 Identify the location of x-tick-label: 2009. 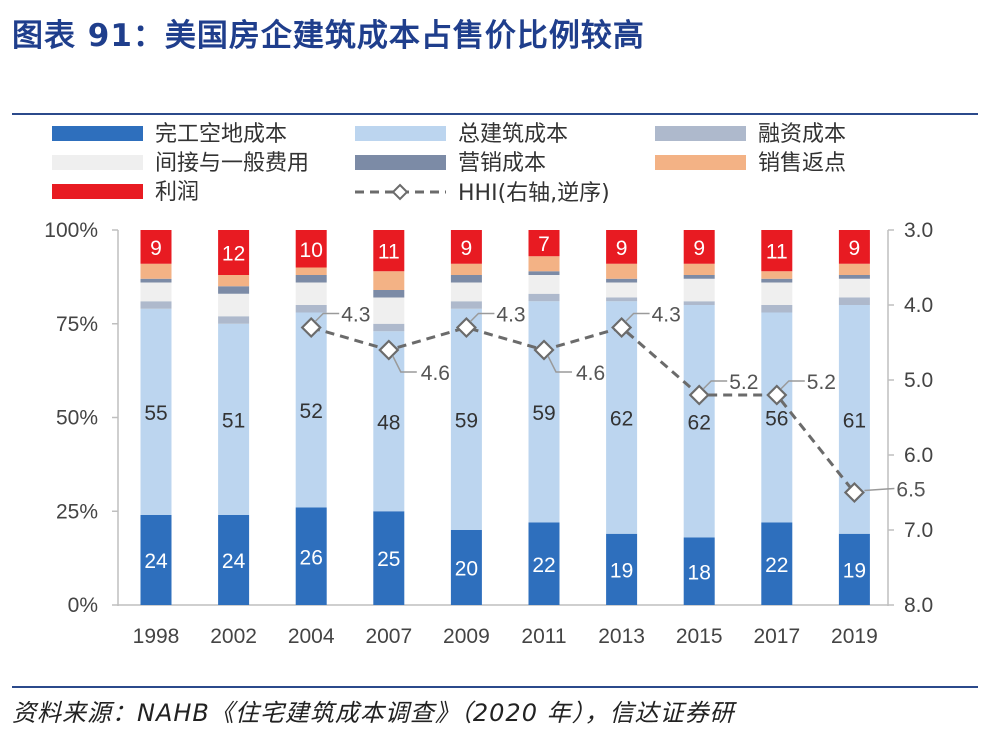
(466, 636).